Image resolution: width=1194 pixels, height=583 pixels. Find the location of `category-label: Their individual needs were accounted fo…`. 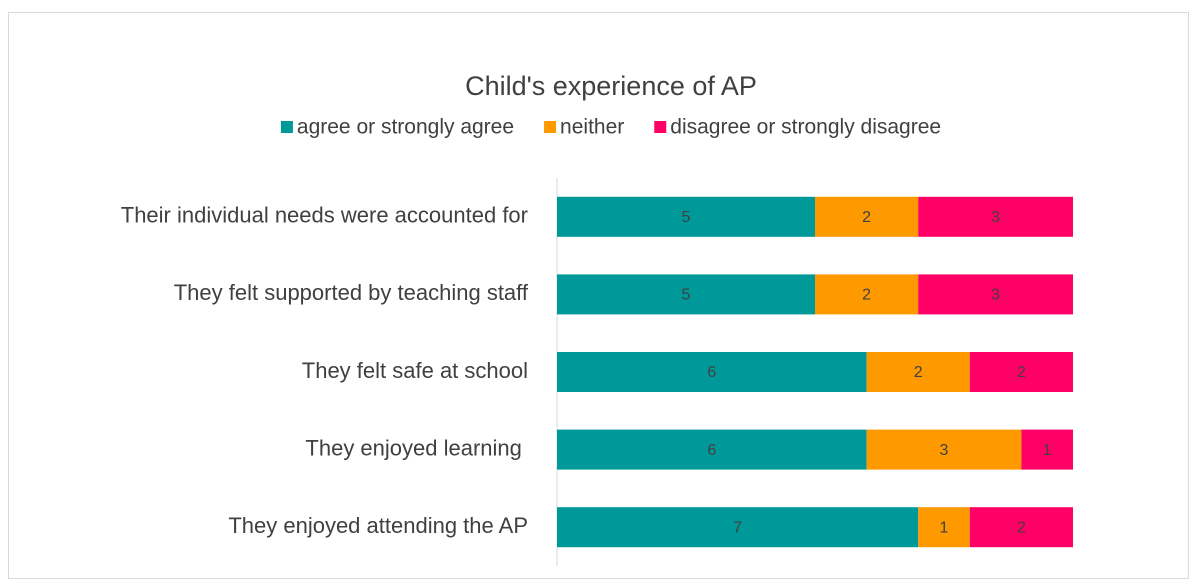

category-label: Their individual needs were accounted fo… is located at coordinates (324, 215).